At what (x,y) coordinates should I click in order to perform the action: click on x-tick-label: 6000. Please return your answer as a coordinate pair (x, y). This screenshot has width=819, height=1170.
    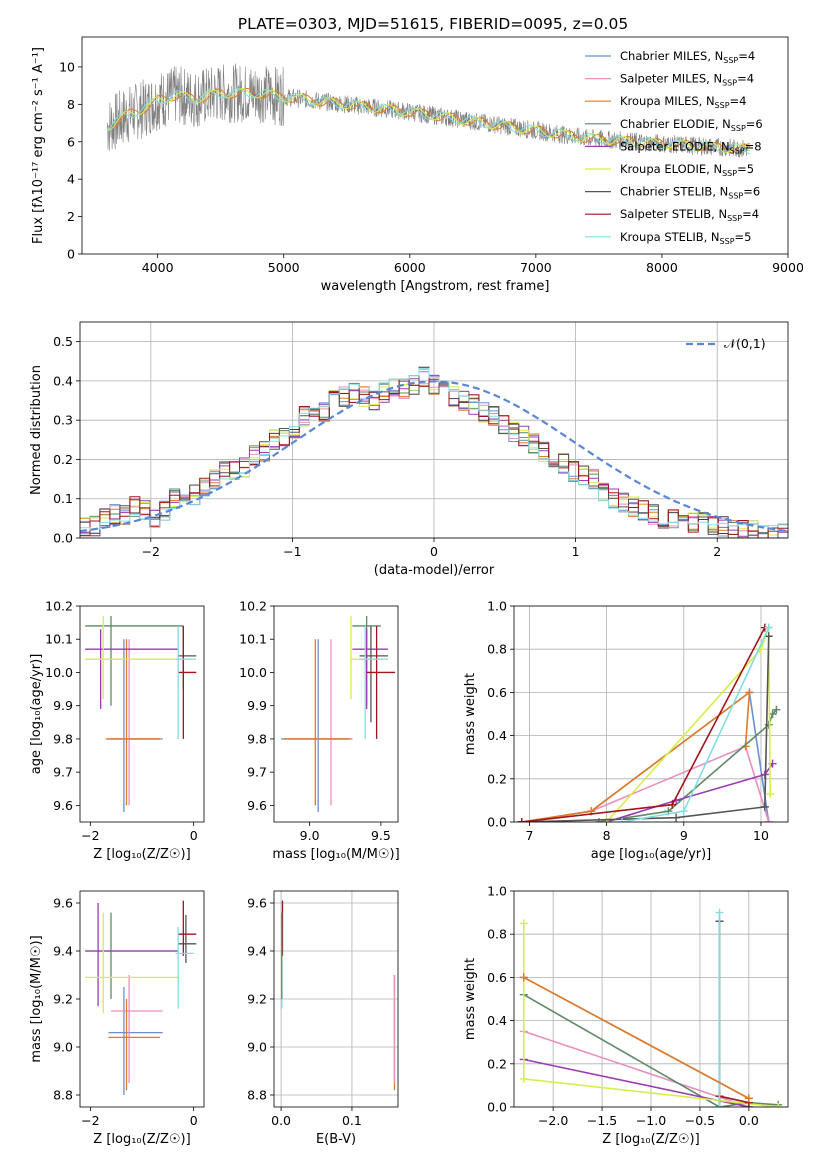
    Looking at the image, I should click on (410, 267).